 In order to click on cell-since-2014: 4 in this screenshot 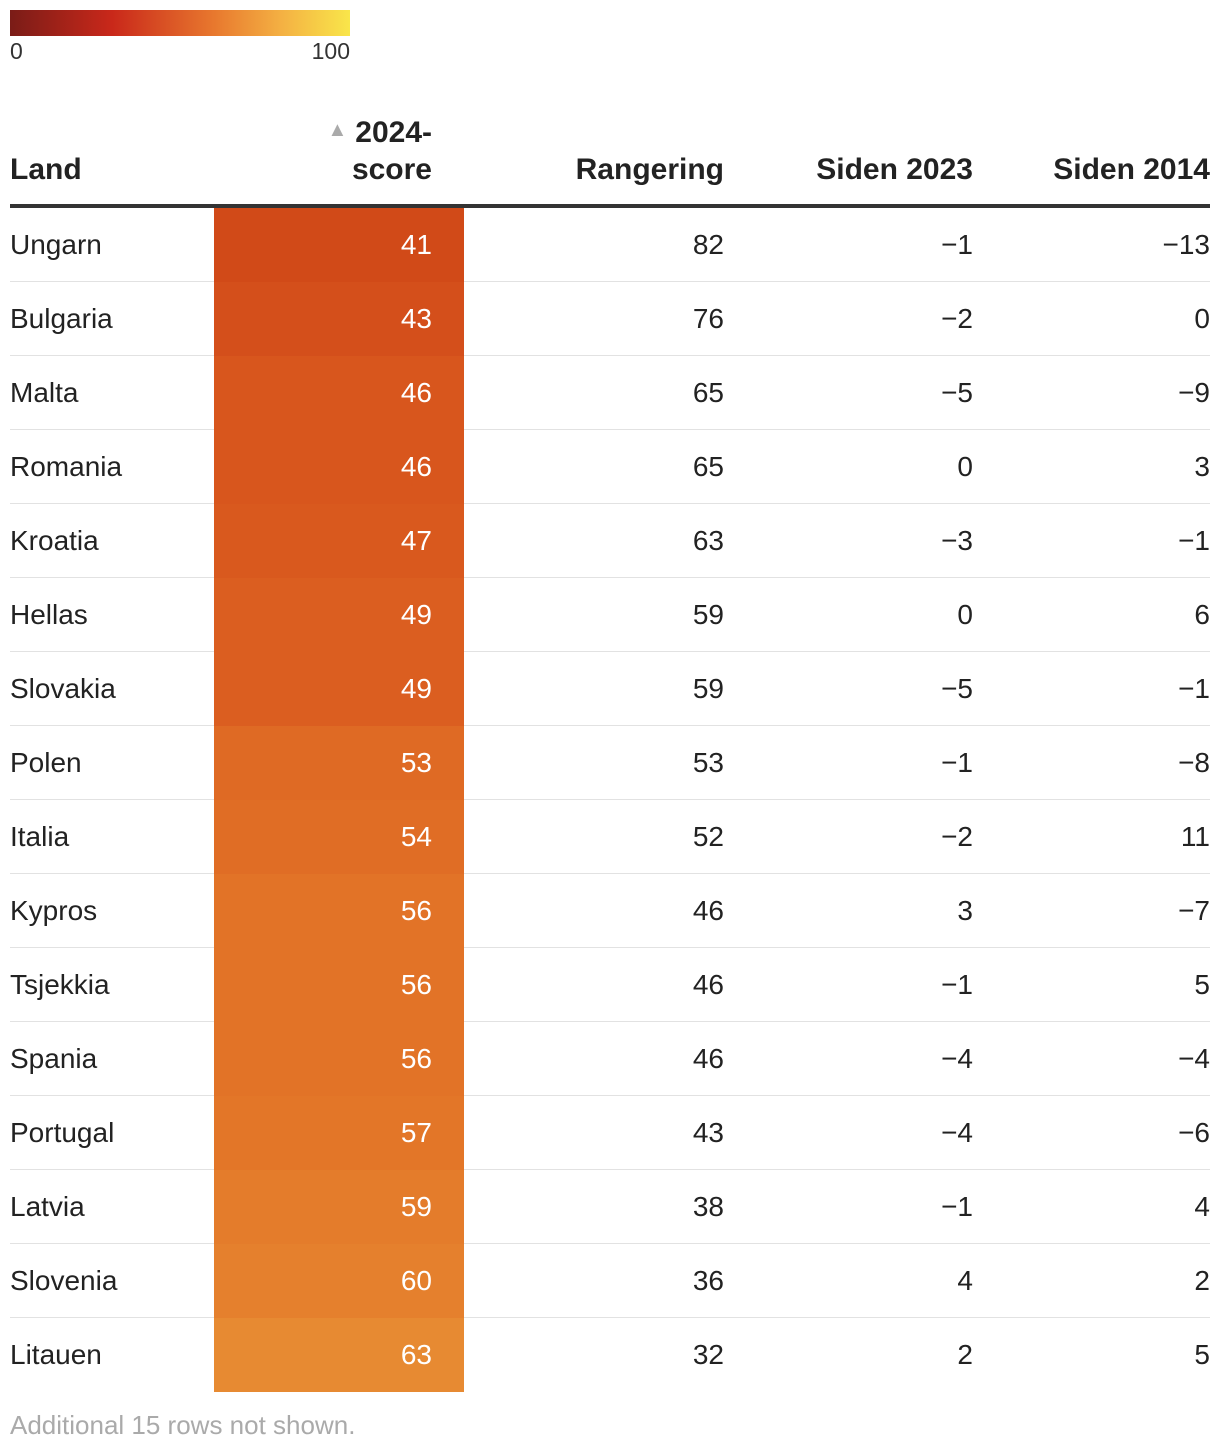, I will do `click(1202, 1206)`.